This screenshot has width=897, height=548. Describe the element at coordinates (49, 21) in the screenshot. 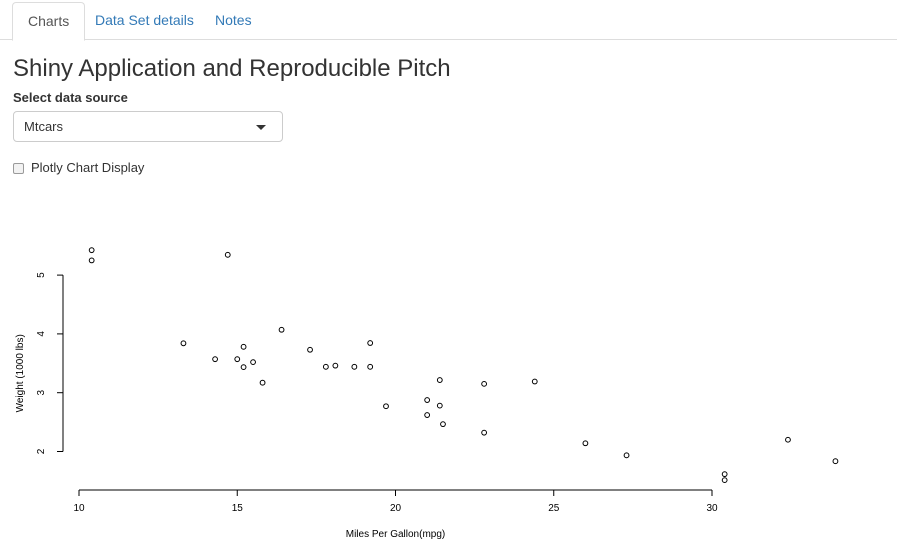

I see `tab-charts: Charts` at that location.